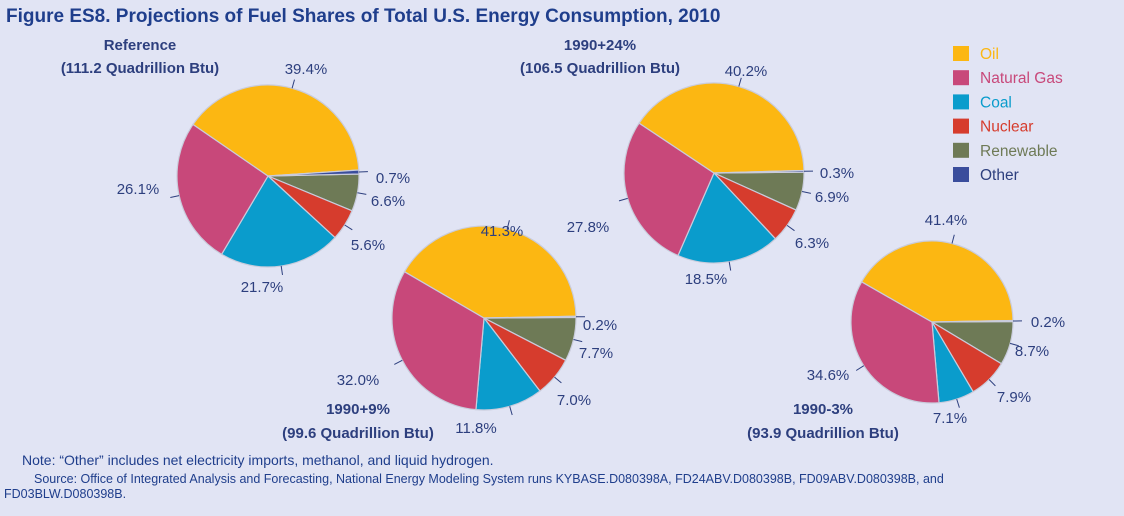  What do you see at coordinates (1032, 351) in the screenshot?
I see `label-1990-3-renewable: 8.7%` at bounding box center [1032, 351].